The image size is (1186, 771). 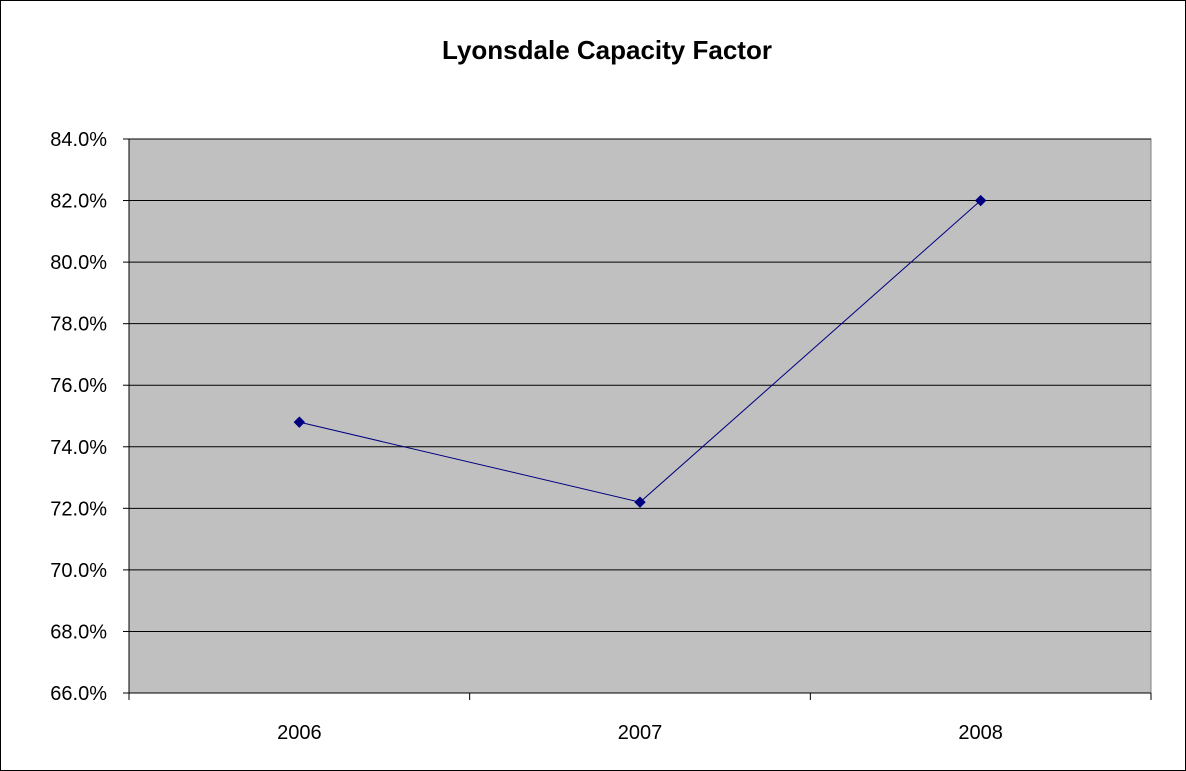 What do you see at coordinates (78, 325) in the screenshot?
I see `y-tick-label: 78.0%` at bounding box center [78, 325].